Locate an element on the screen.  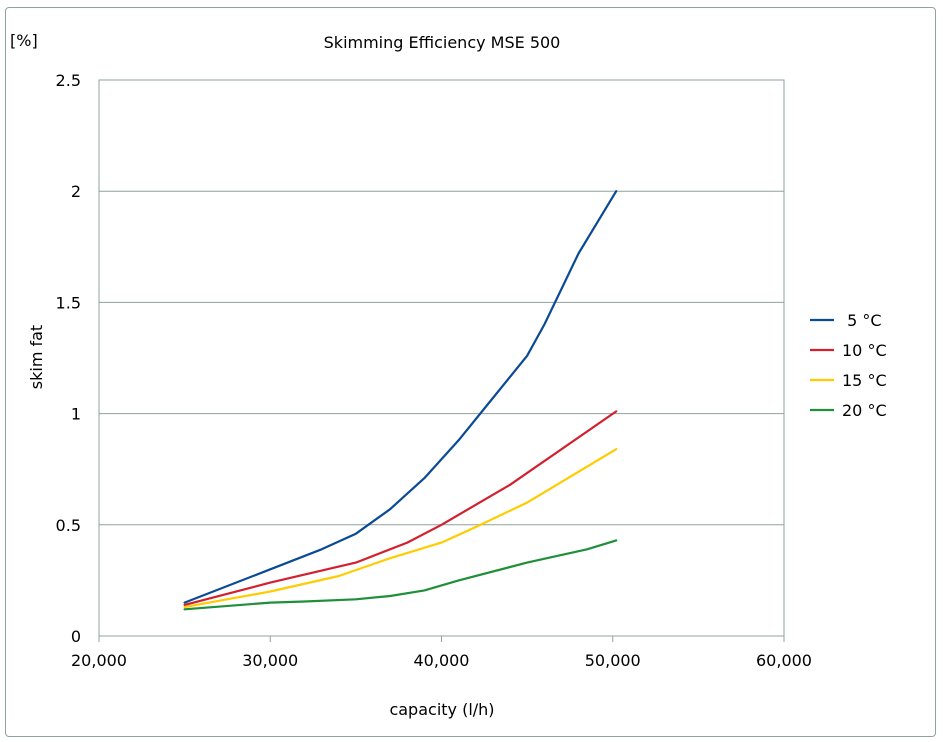
x-tick-label: 50,000 is located at coordinates (613, 660).